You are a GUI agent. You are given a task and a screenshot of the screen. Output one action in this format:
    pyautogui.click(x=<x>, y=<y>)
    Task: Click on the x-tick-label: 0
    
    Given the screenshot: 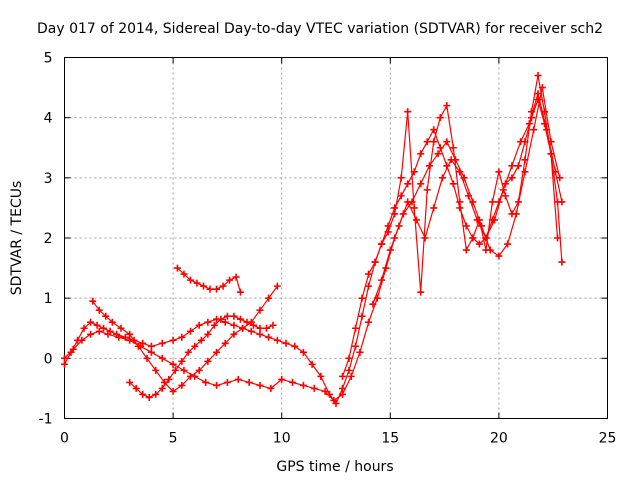 What is the action you would take?
    pyautogui.click(x=64, y=439)
    